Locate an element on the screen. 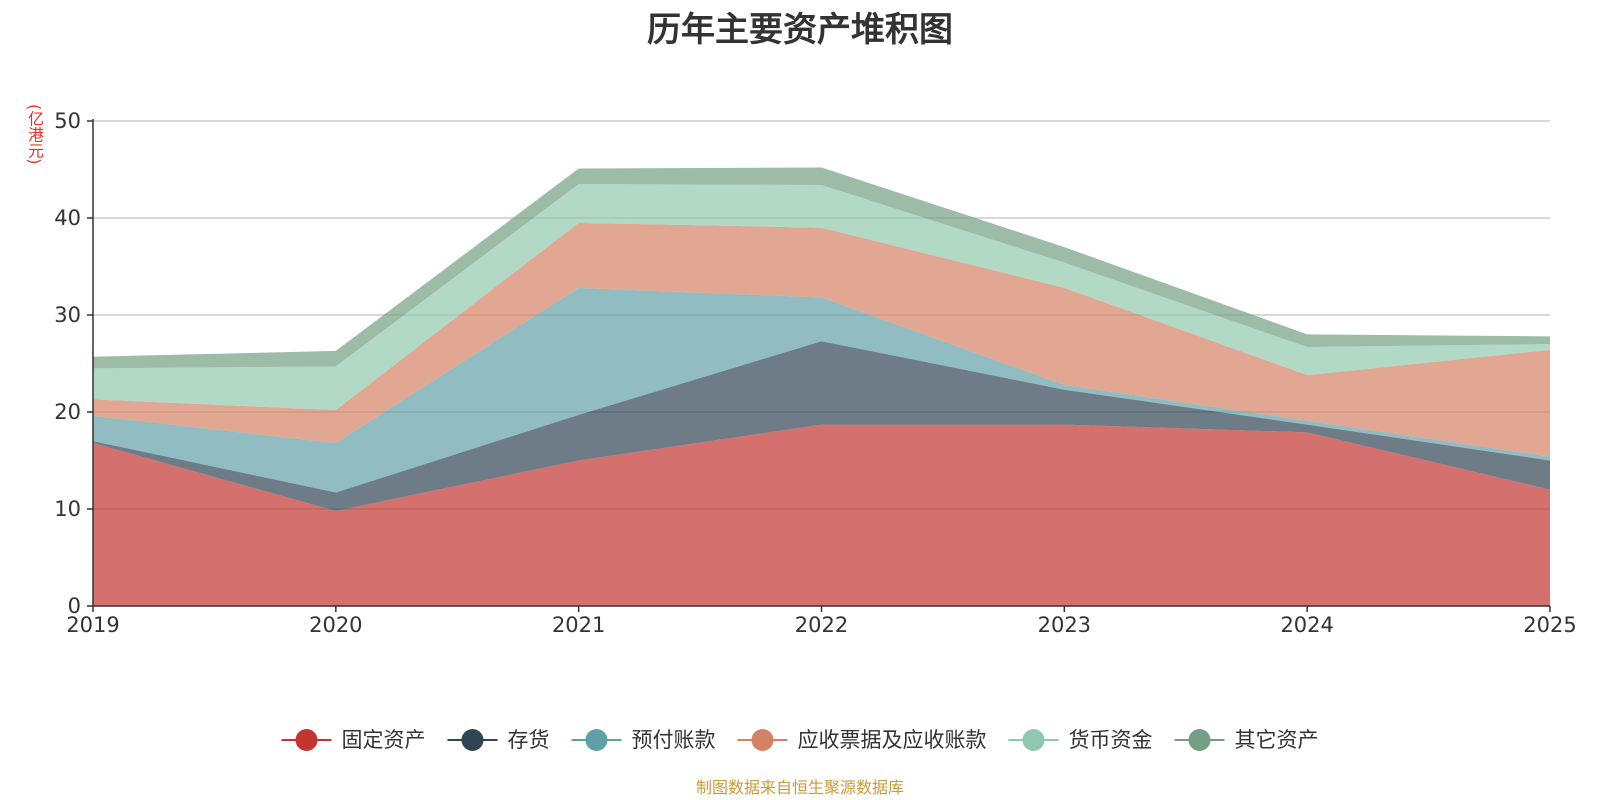  legend-layer: 固定资产 存货 预付账款 应收票据及应收账款 货币资金 其它资产 is located at coordinates (800, 740).